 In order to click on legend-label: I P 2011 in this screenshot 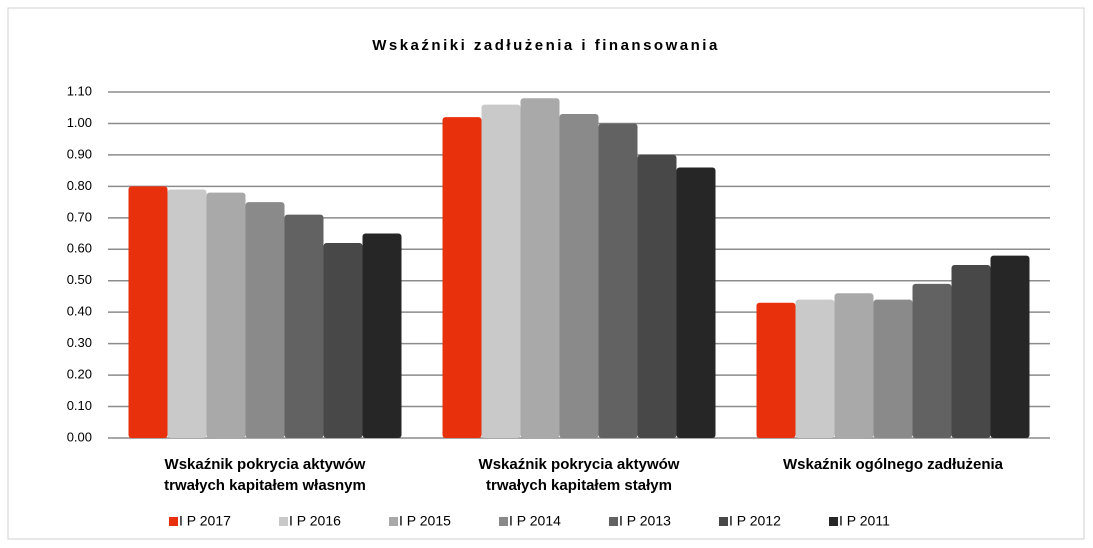, I will do `click(864, 521)`.